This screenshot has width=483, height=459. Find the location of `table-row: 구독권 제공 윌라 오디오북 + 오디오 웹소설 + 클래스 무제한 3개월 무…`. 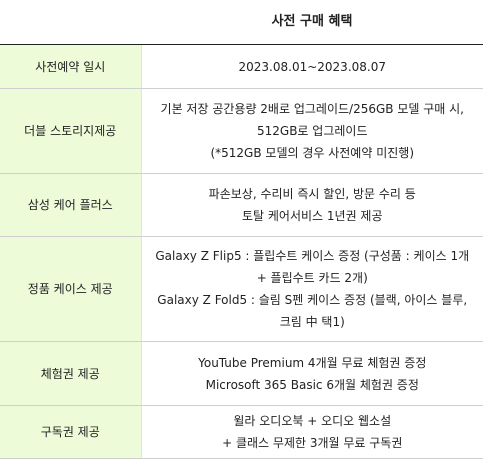

table-row: 구독권 제공 윌라 오디오북 + 오디오 웹소설 + 클래스 무제한 3개월 무… is located at coordinates (241, 432).